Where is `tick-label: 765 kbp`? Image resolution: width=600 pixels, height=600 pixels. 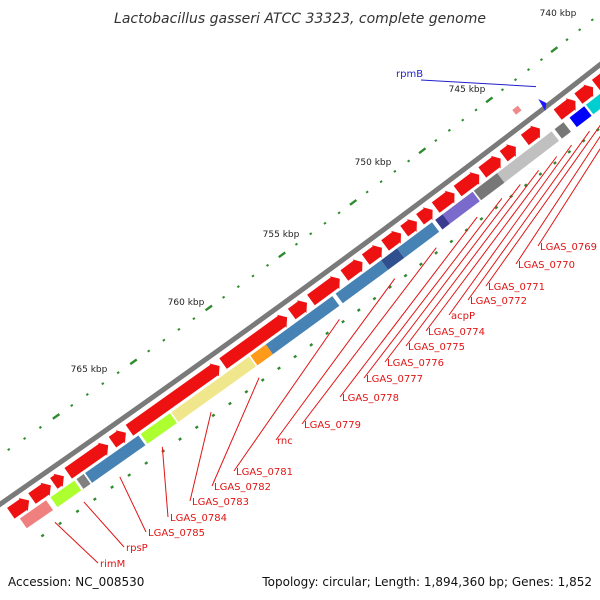
tick-label: 765 kbp is located at coordinates (89, 370).